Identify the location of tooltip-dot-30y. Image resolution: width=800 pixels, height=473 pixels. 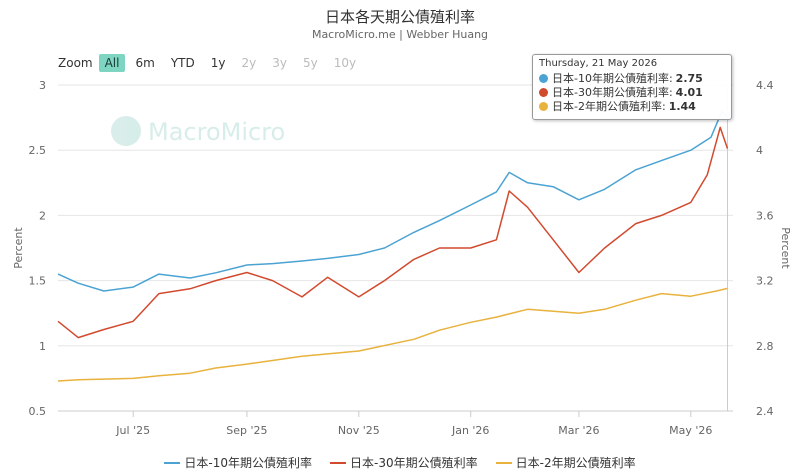
(543, 92).